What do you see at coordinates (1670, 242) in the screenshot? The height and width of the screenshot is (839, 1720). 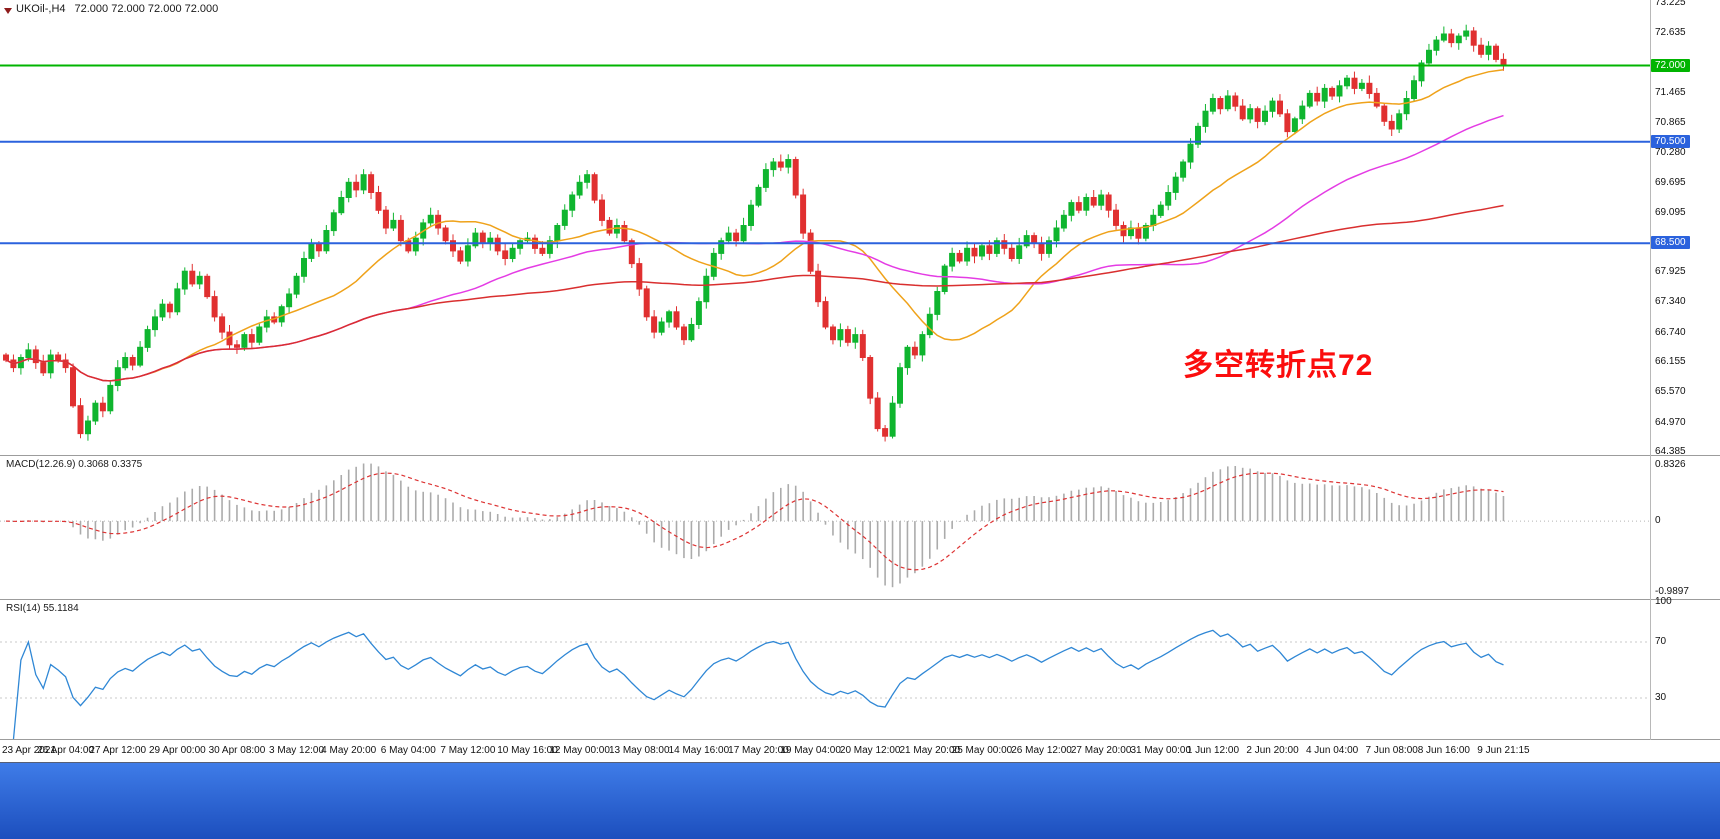 I see `price-level-tag: 68.500` at bounding box center [1670, 242].